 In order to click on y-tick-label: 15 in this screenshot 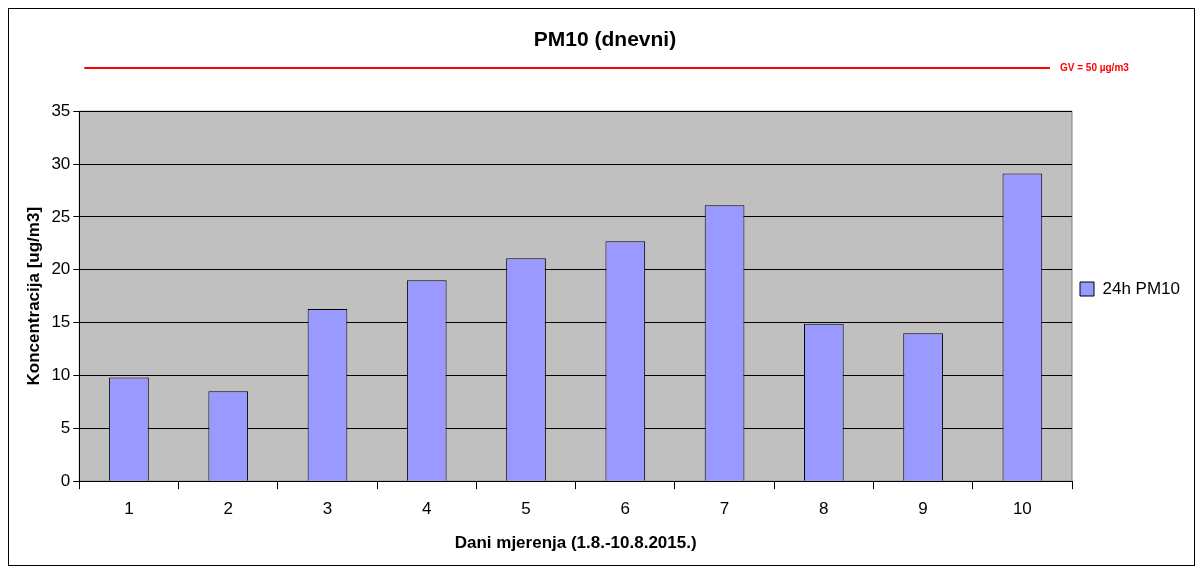, I will do `click(61, 322)`.